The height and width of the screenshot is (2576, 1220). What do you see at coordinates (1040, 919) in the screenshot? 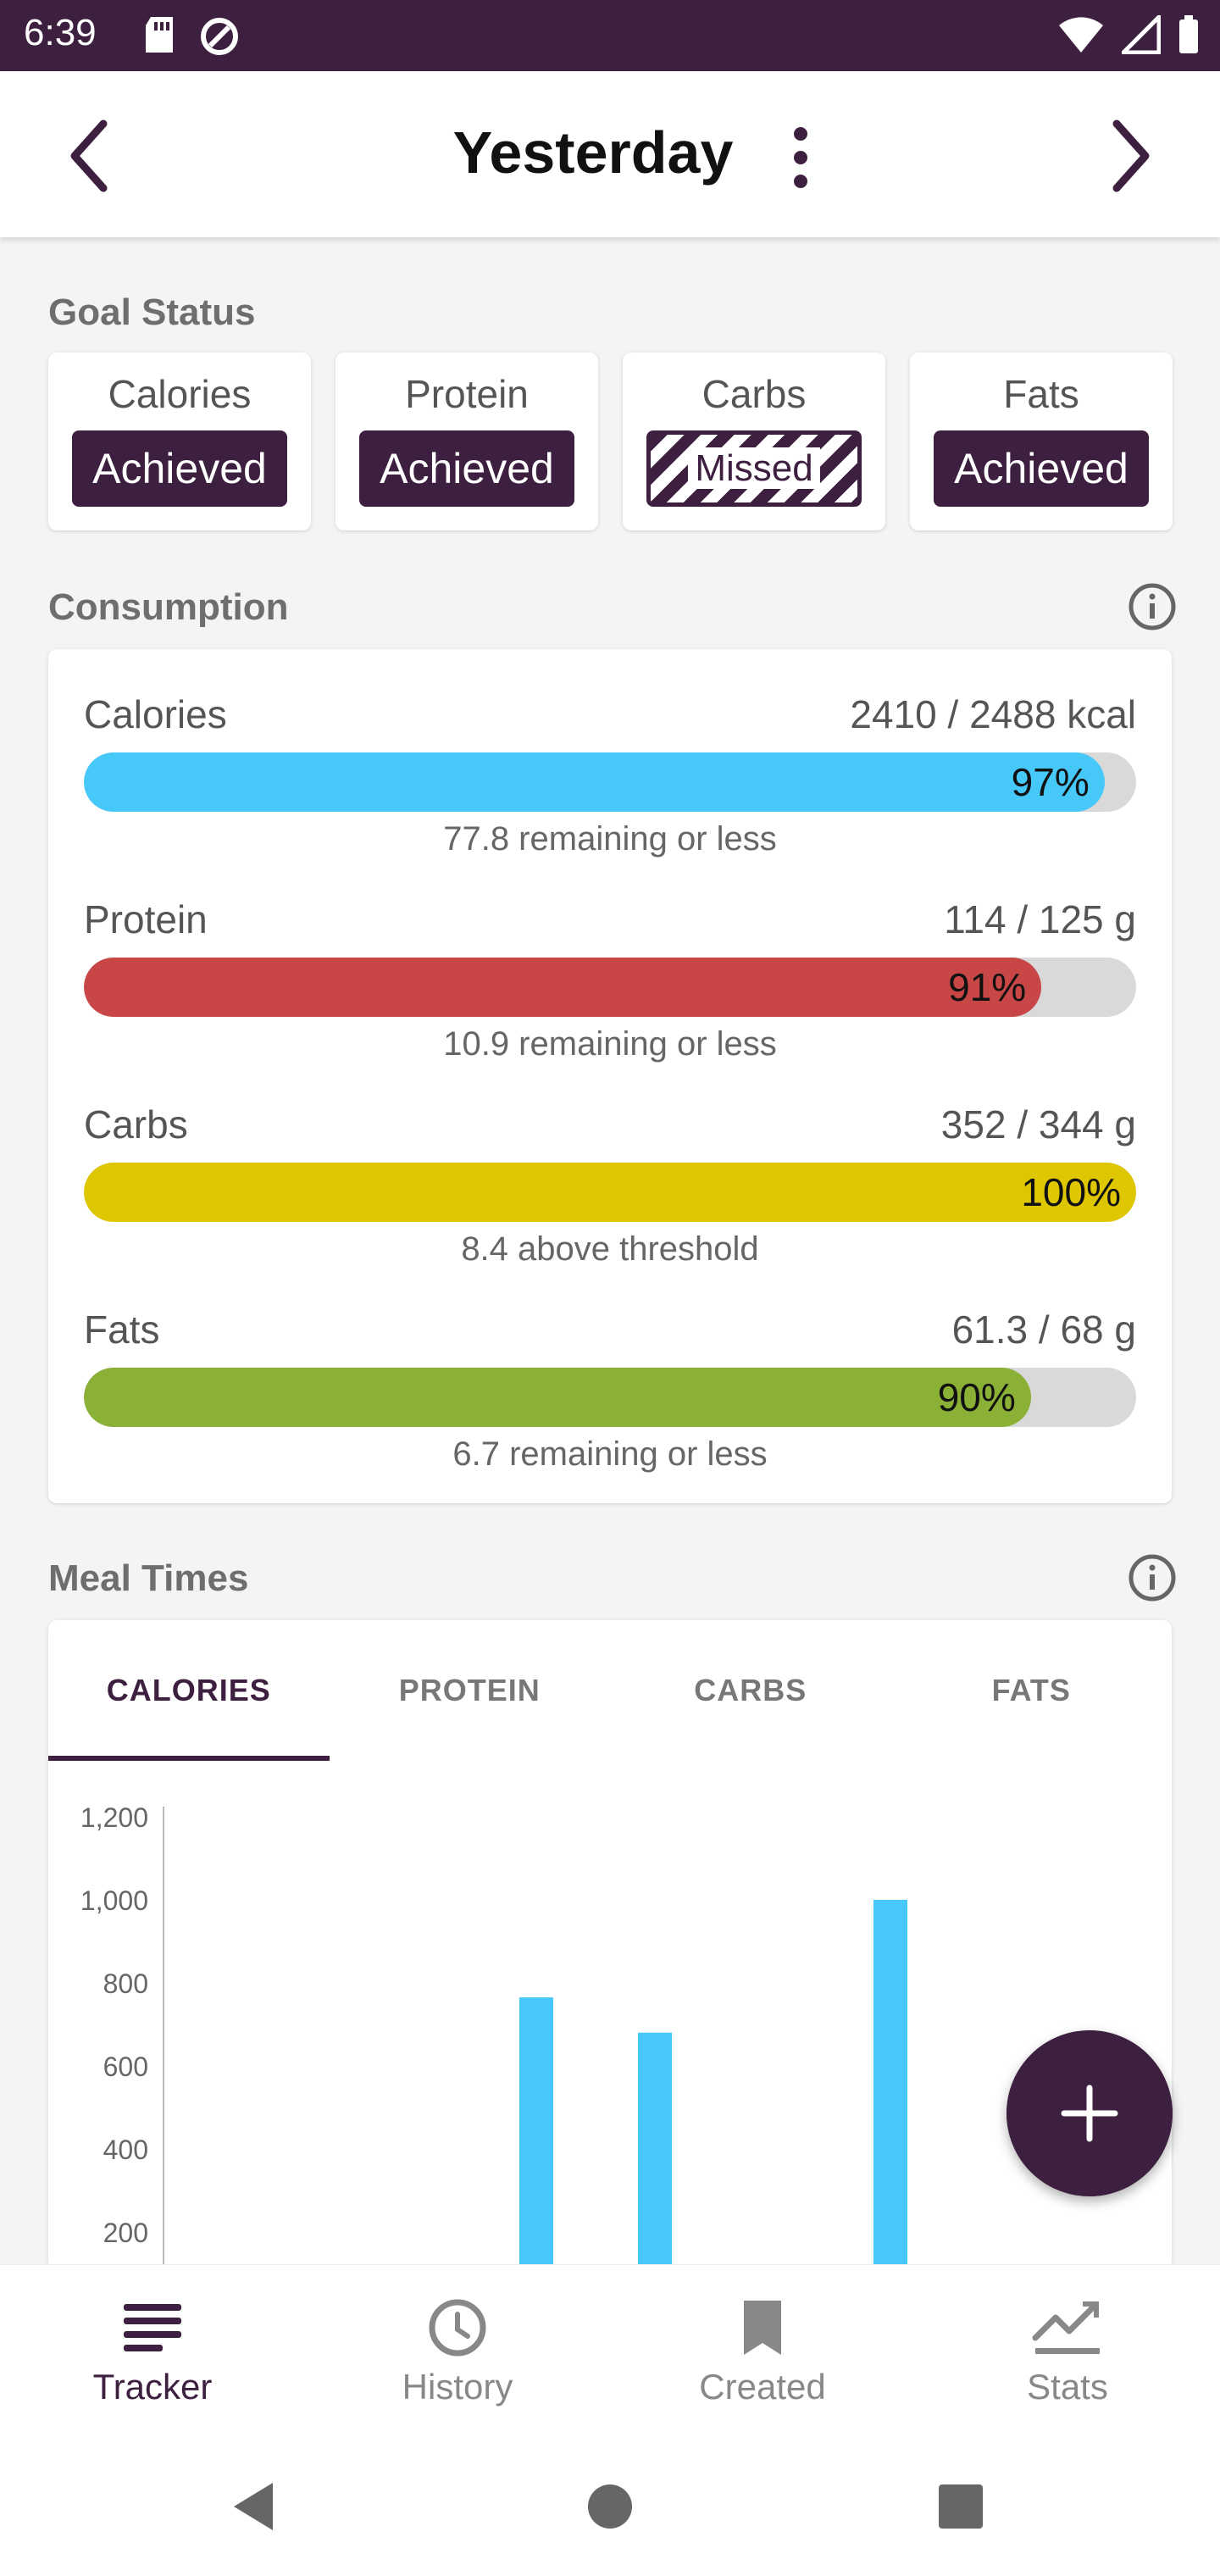
I see `nutrient-amount: 114 / 125 g` at bounding box center [1040, 919].